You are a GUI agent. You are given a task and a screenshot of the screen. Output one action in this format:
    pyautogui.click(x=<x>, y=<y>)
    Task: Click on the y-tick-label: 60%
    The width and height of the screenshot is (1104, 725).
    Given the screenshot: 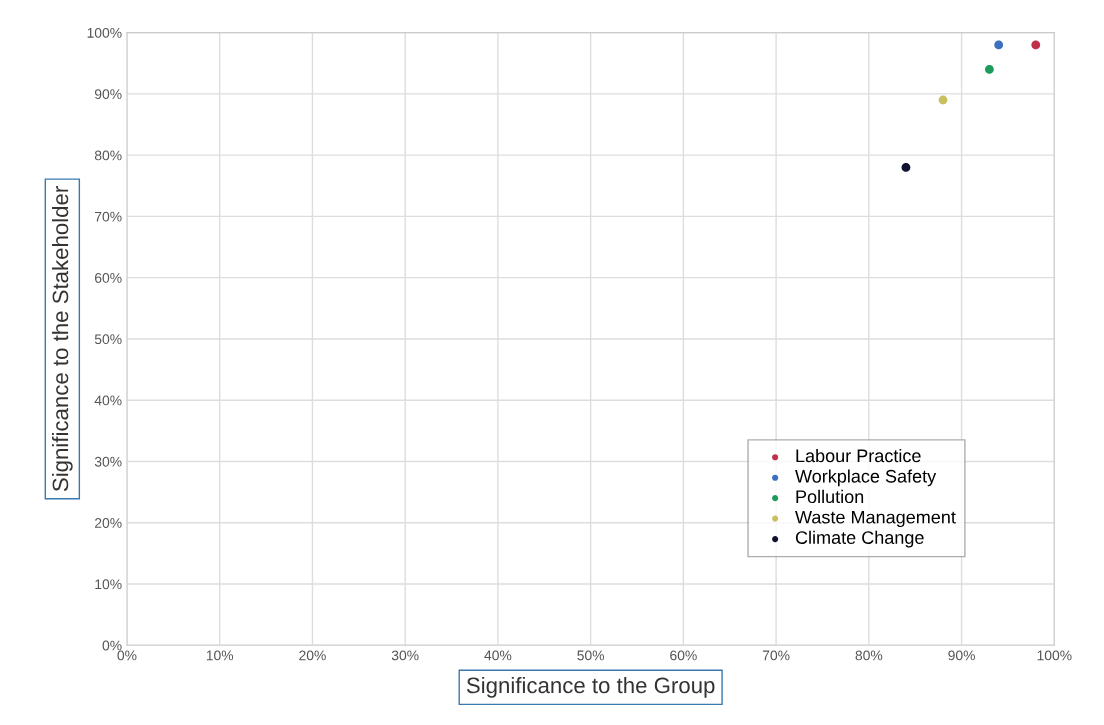 What is the action you would take?
    pyautogui.click(x=108, y=278)
    